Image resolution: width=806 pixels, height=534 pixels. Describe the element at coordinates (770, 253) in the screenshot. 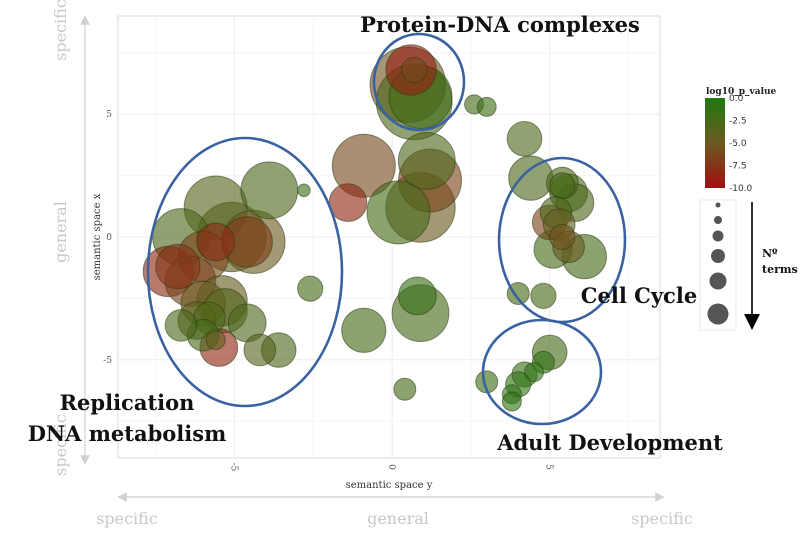

I see `size-legend-label-1: Nº` at that location.